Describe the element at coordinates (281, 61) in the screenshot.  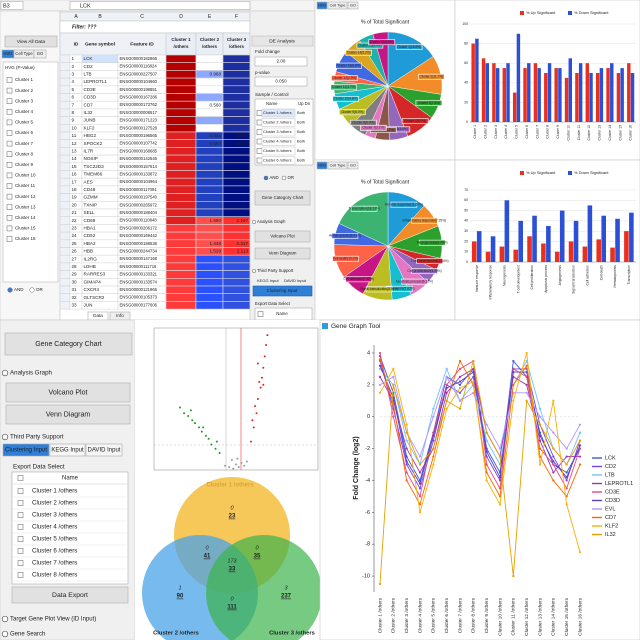
I see `fold-input` at that location.